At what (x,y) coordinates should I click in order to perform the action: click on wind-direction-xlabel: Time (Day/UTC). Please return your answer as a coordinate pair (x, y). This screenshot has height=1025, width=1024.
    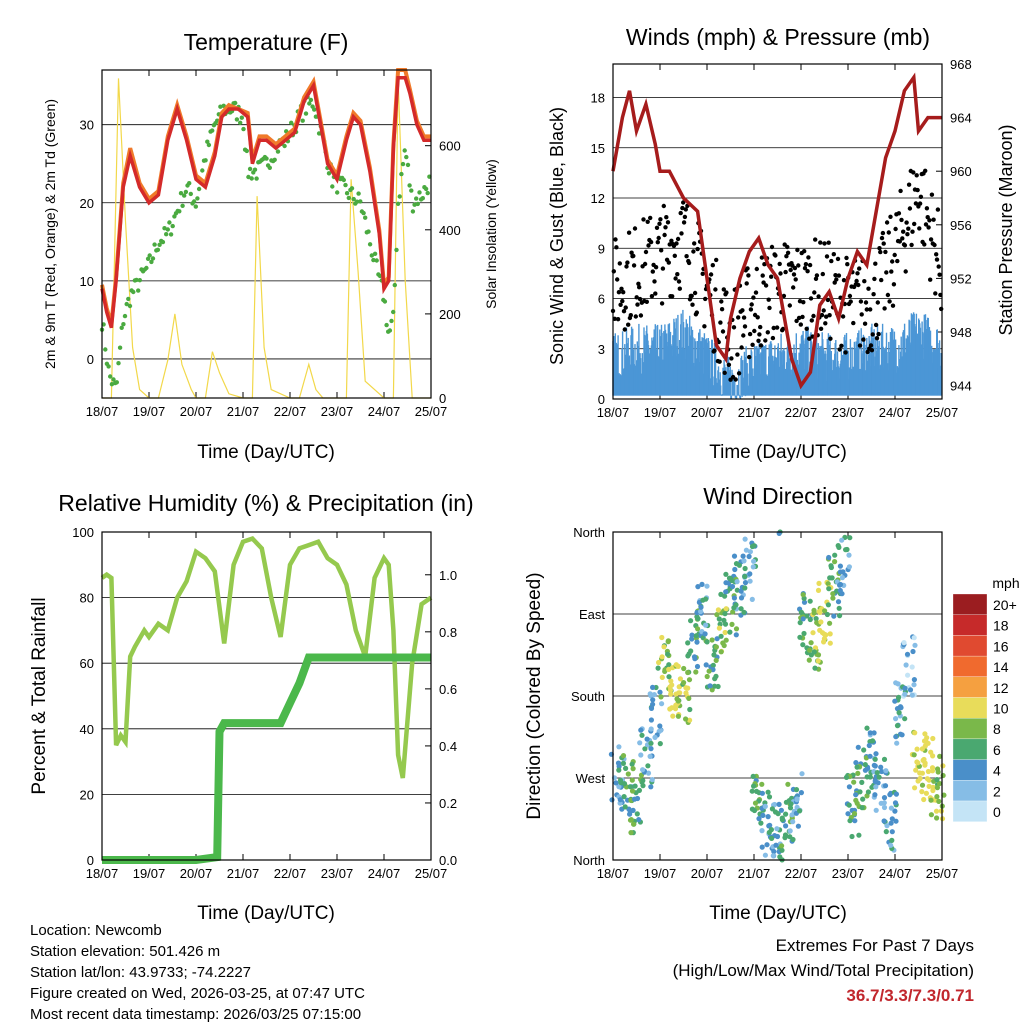
    Looking at the image, I should click on (778, 913).